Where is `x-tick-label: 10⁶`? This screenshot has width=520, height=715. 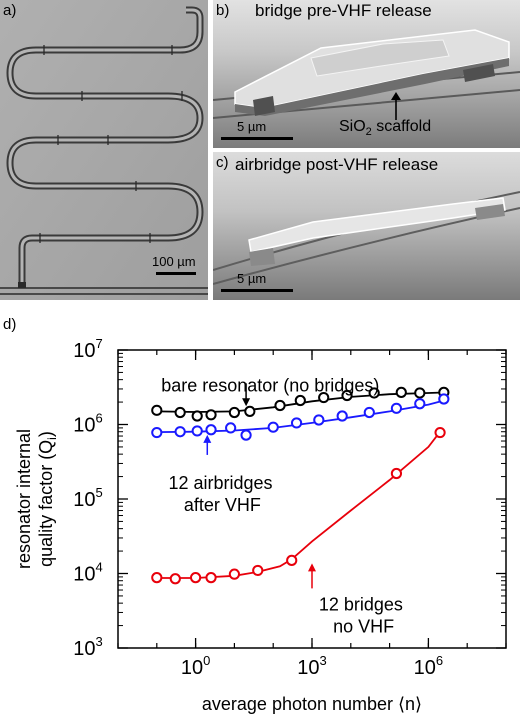 x-tick-label: 10⁶ is located at coordinates (428, 666).